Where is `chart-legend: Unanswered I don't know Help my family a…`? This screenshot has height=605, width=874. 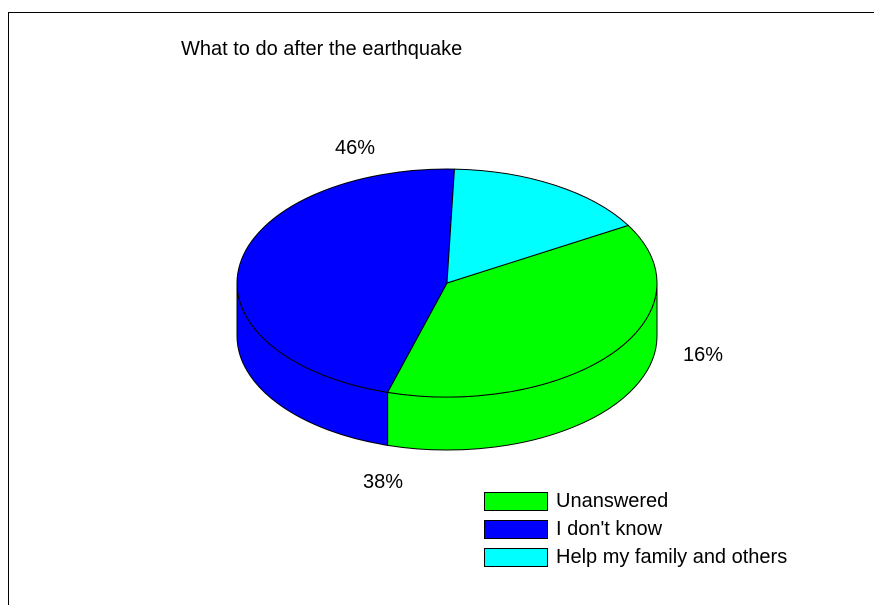 chart-legend: Unanswered I don't know Help my family a… is located at coordinates (635, 529).